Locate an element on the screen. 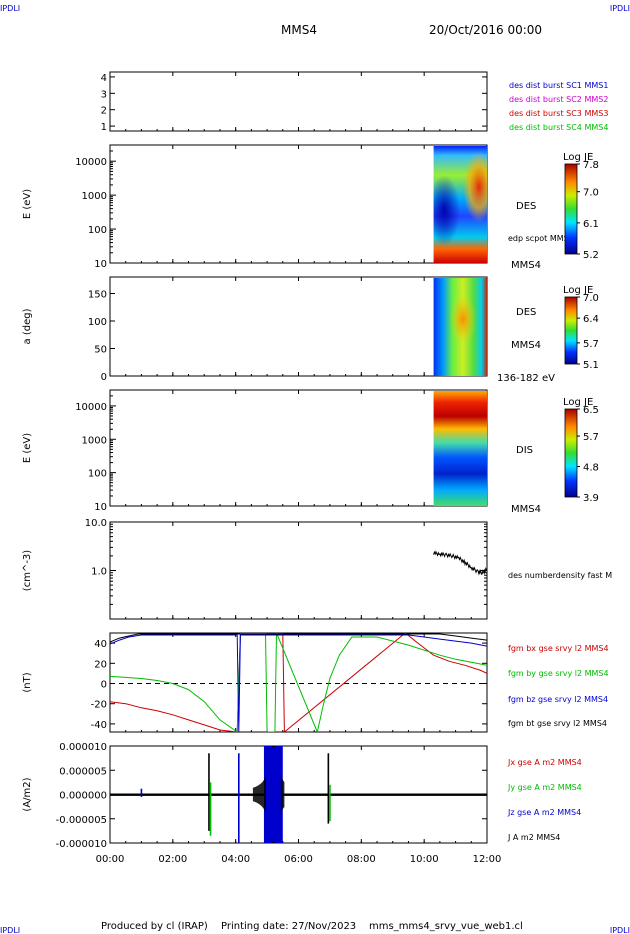 The width and height of the screenshot is (630, 934). ytick-label: 20 is located at coordinates (100, 664).